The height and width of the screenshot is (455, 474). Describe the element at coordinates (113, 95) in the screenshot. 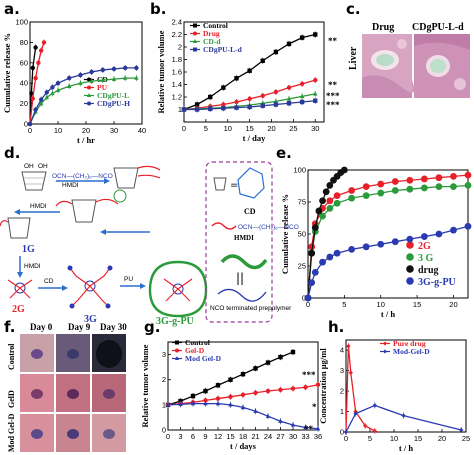

I see `legend-label: CDgPU-L` at that location.